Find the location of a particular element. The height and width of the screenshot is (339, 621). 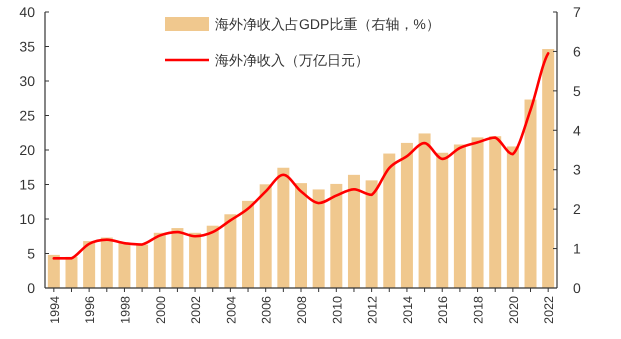

y2-tick-label: 5 is located at coordinates (577, 90).